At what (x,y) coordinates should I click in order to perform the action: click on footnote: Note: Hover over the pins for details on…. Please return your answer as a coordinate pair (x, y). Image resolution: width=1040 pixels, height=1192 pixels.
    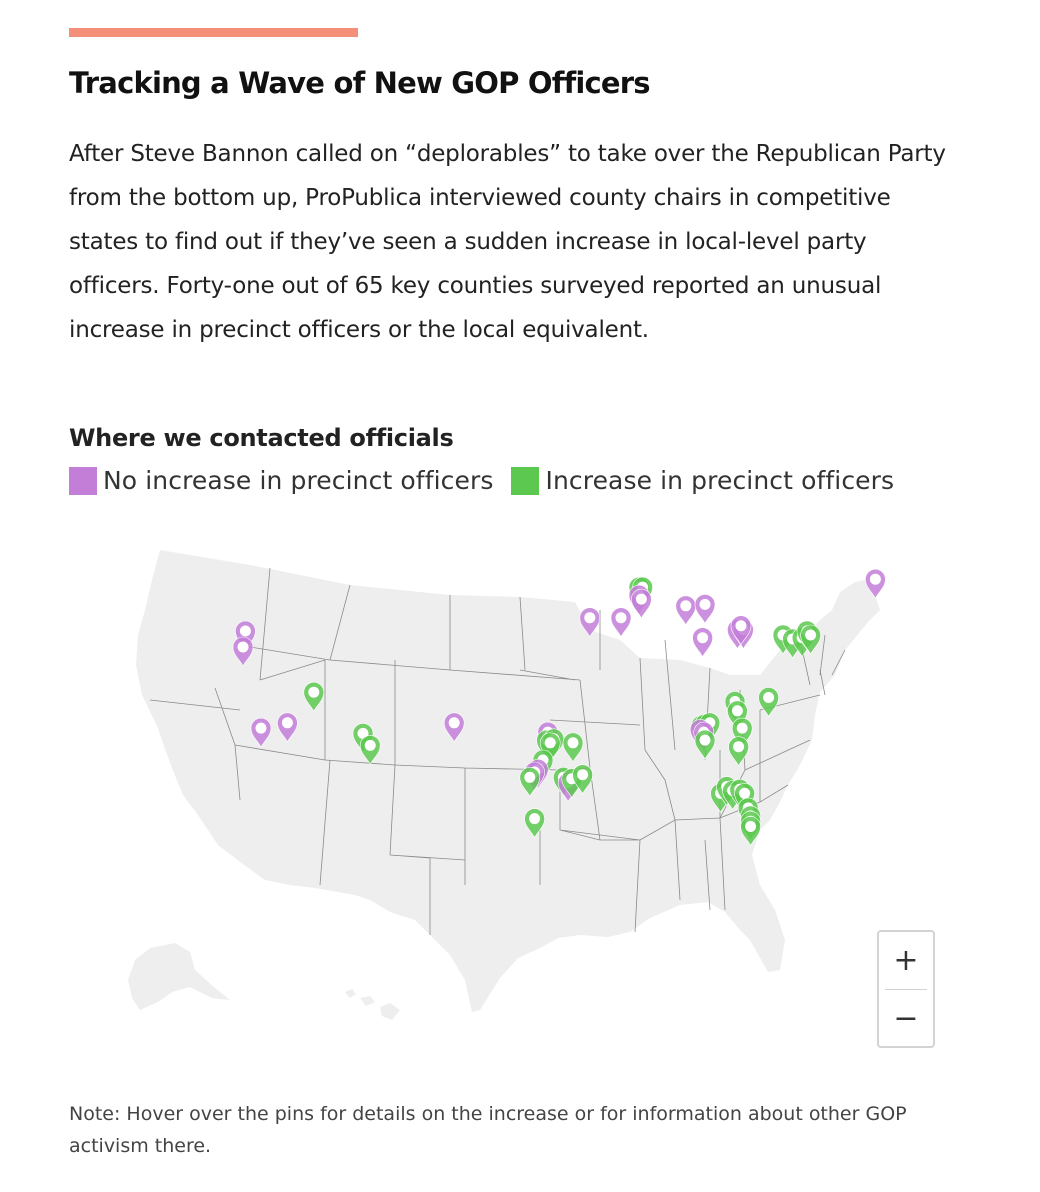
    Looking at the image, I should click on (488, 1130).